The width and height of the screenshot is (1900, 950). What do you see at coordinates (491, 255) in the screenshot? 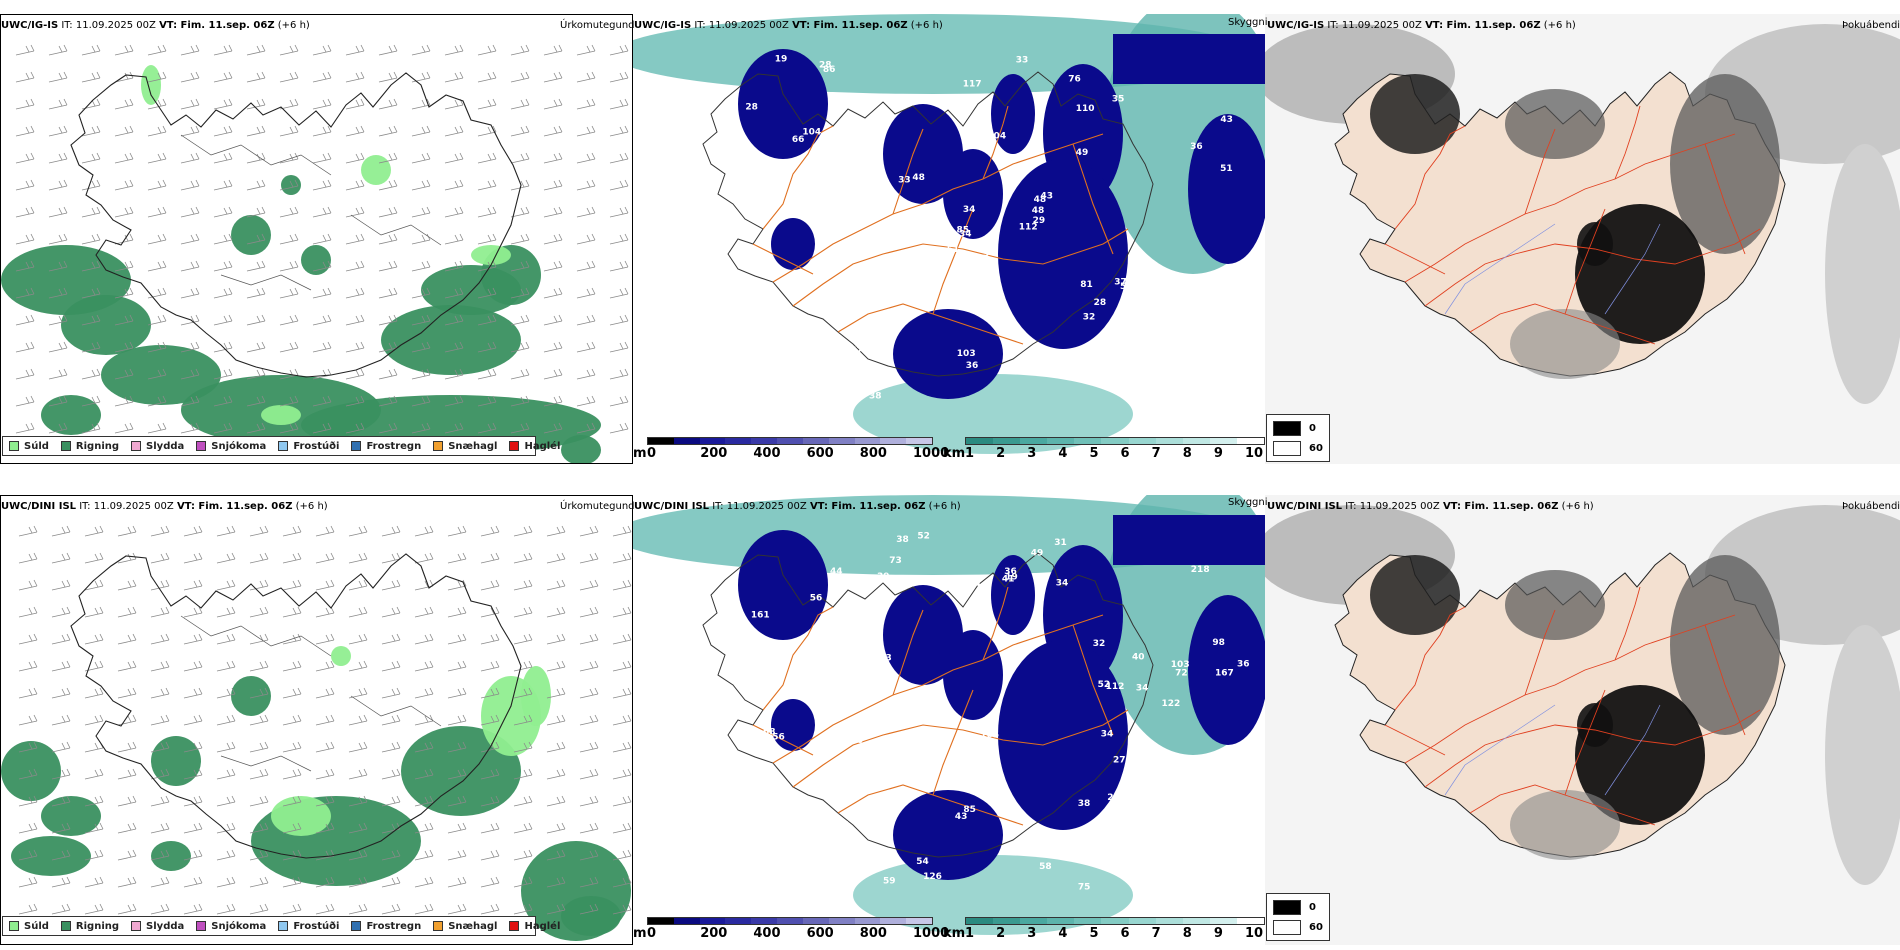
I see `drizzle-area` at bounding box center [491, 255].